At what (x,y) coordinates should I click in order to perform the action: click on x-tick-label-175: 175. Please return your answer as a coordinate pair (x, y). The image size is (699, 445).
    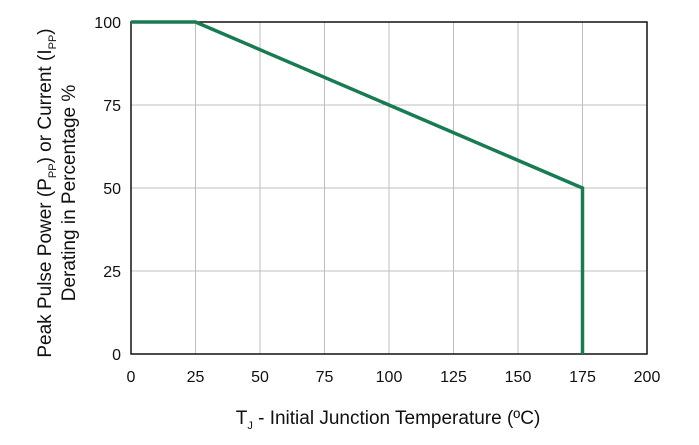
    Looking at the image, I should click on (582, 377).